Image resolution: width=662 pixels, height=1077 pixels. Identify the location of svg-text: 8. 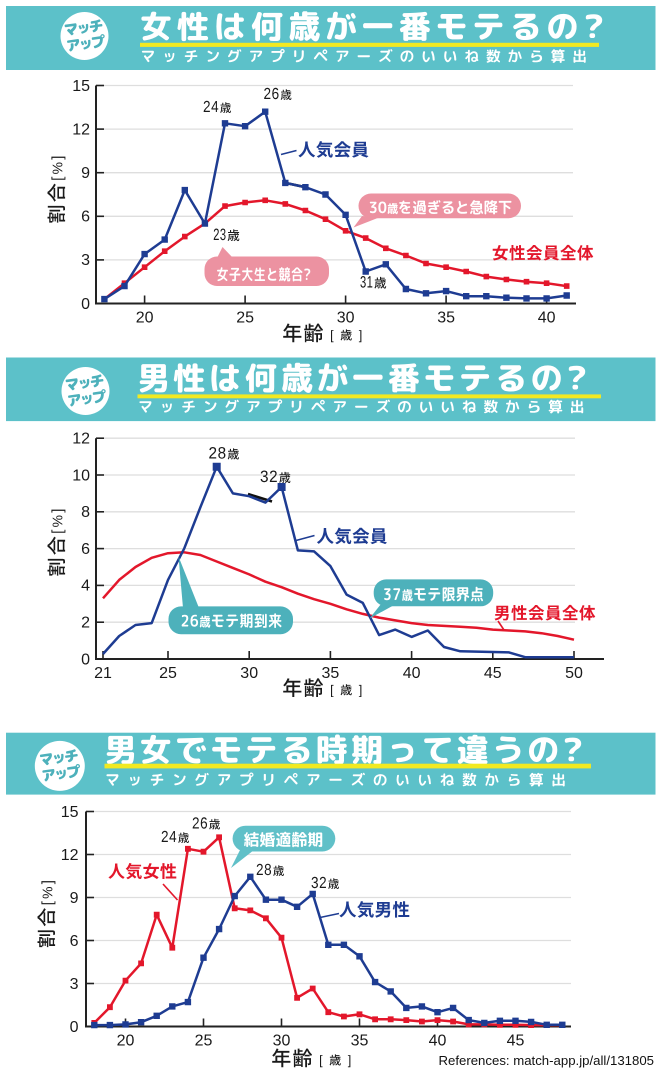
(85, 512).